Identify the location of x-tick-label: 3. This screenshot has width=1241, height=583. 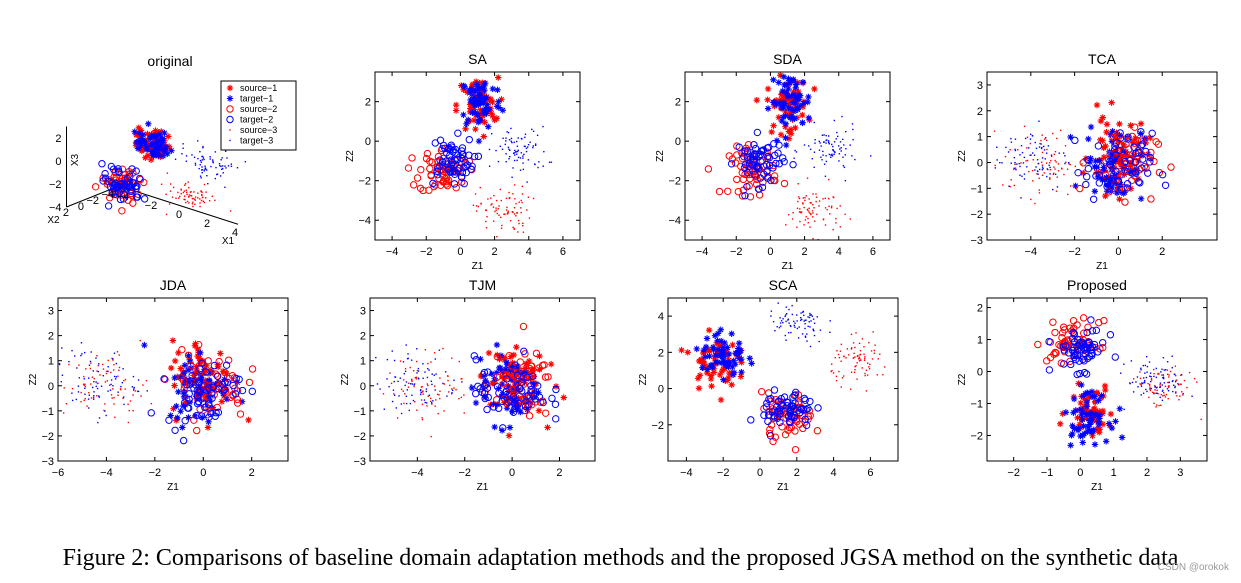
(1180, 473).